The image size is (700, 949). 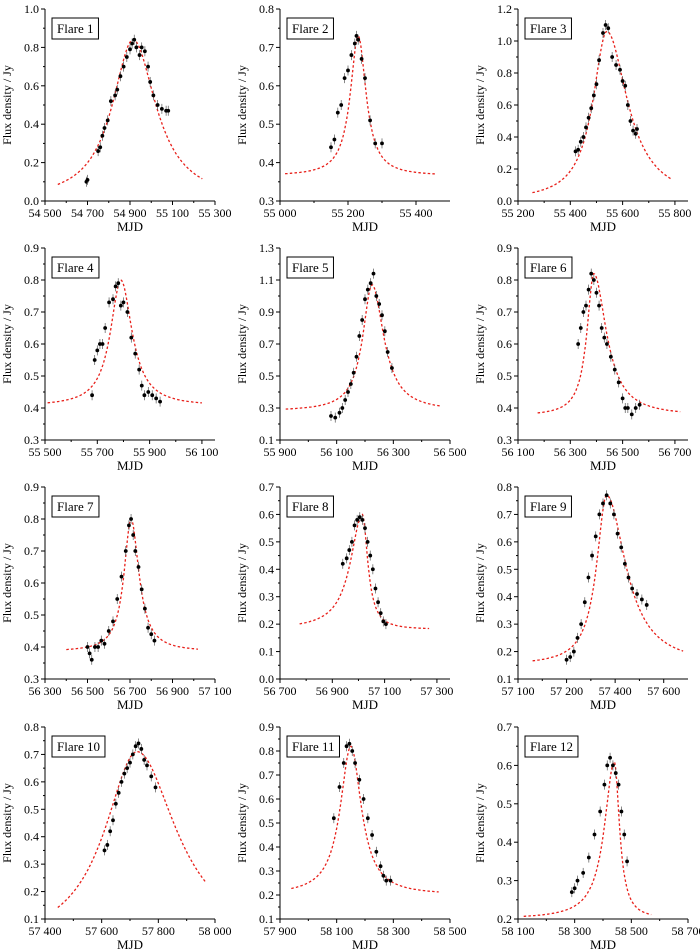 I want to click on x-tick-label: 55 000, so click(x=280, y=213).